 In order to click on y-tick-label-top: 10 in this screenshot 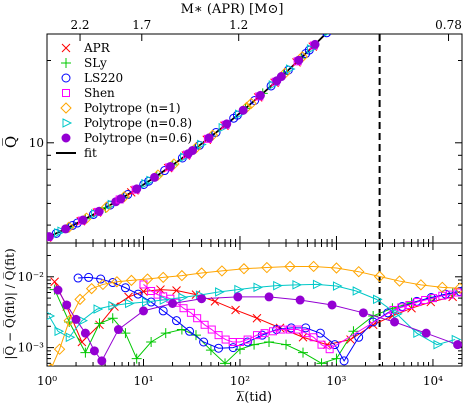, I will do `click(36, 143)`.